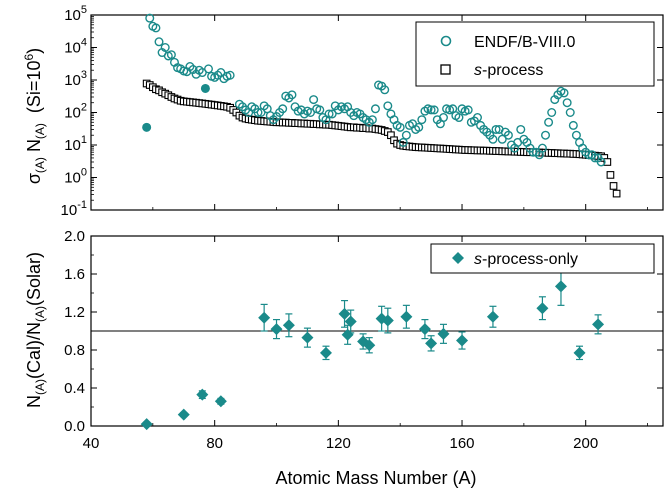  Describe the element at coordinates (524, 42) in the screenshot. I see `legend-label-endf: ENDF/B-VIII.0` at that location.